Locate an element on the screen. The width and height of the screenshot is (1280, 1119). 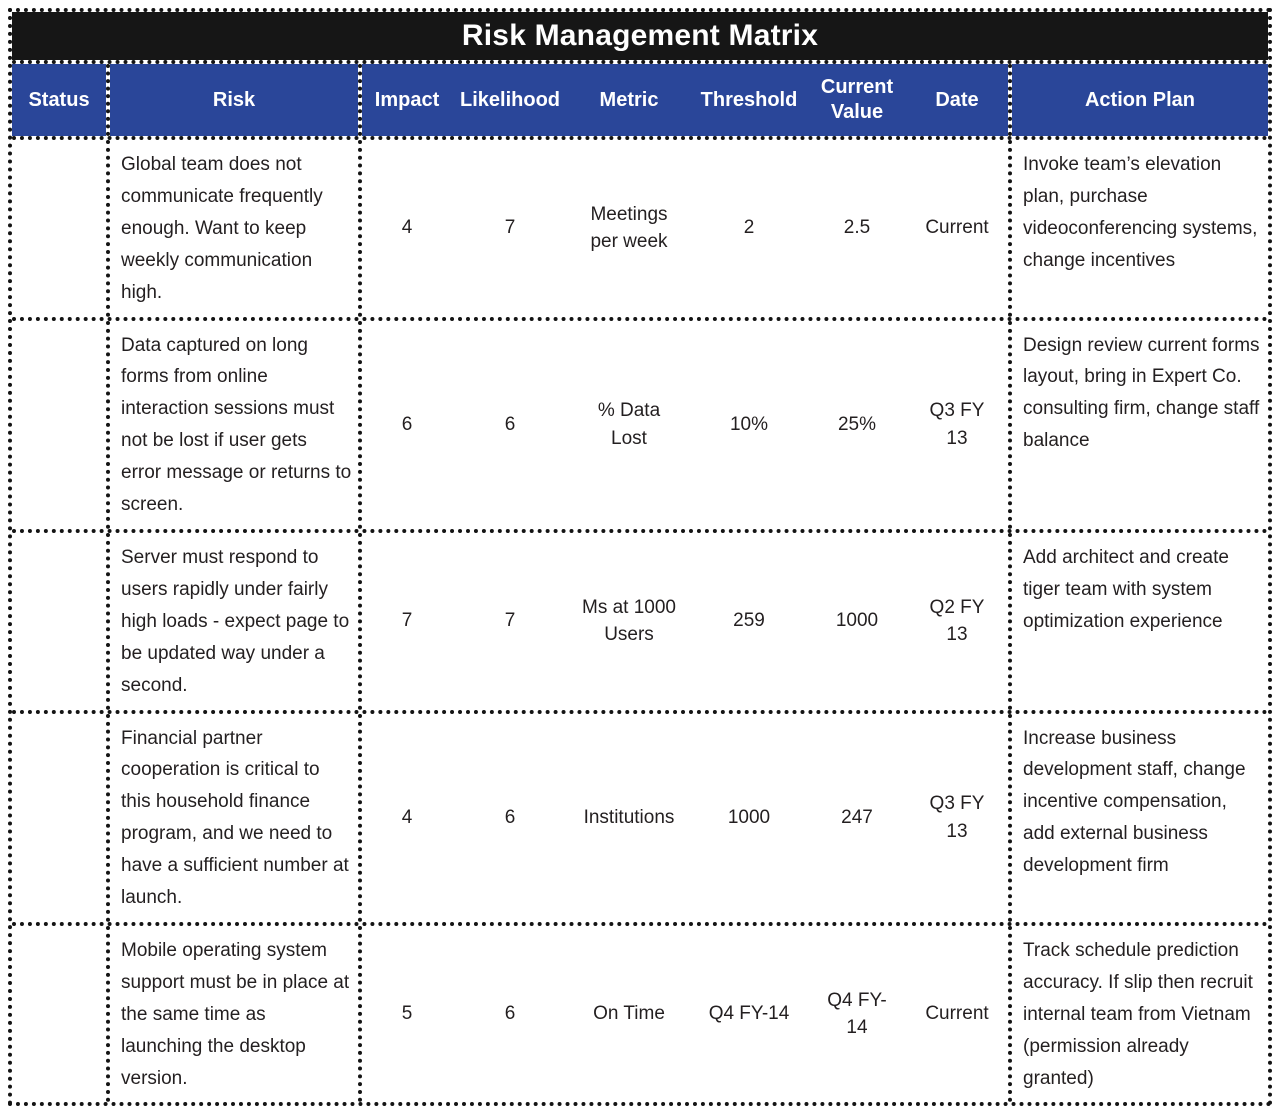
cell-date: Q2 FY 13 is located at coordinates (957, 621).